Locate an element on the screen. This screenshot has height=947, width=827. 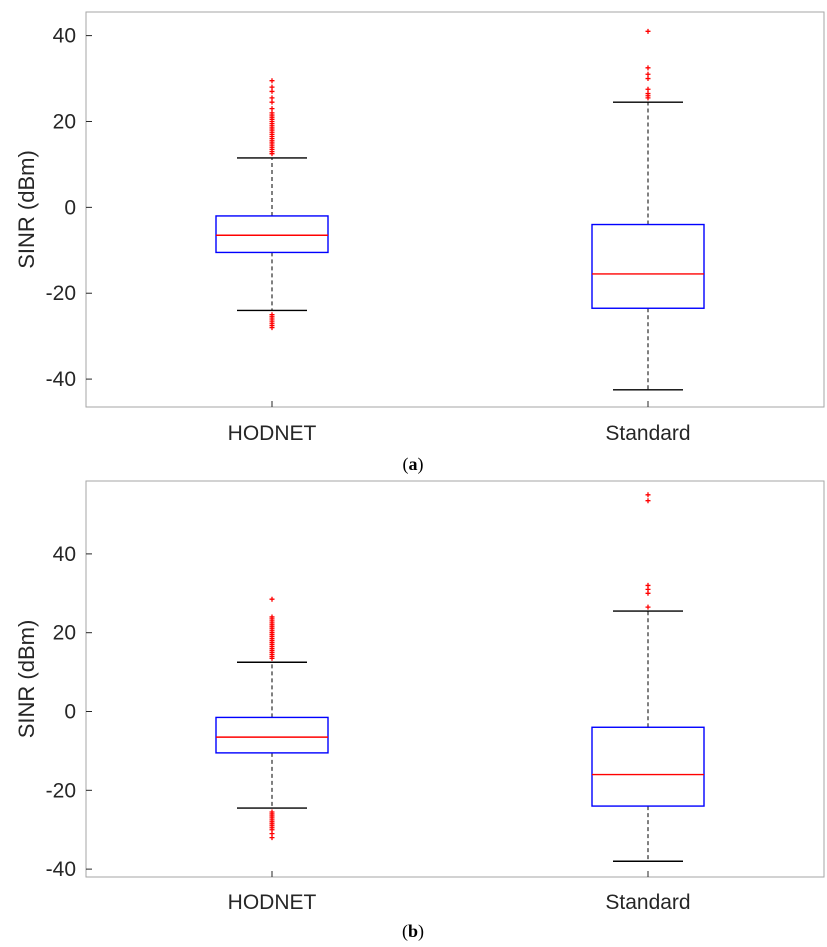
panel-caption: (a) is located at coordinates (413, 464).